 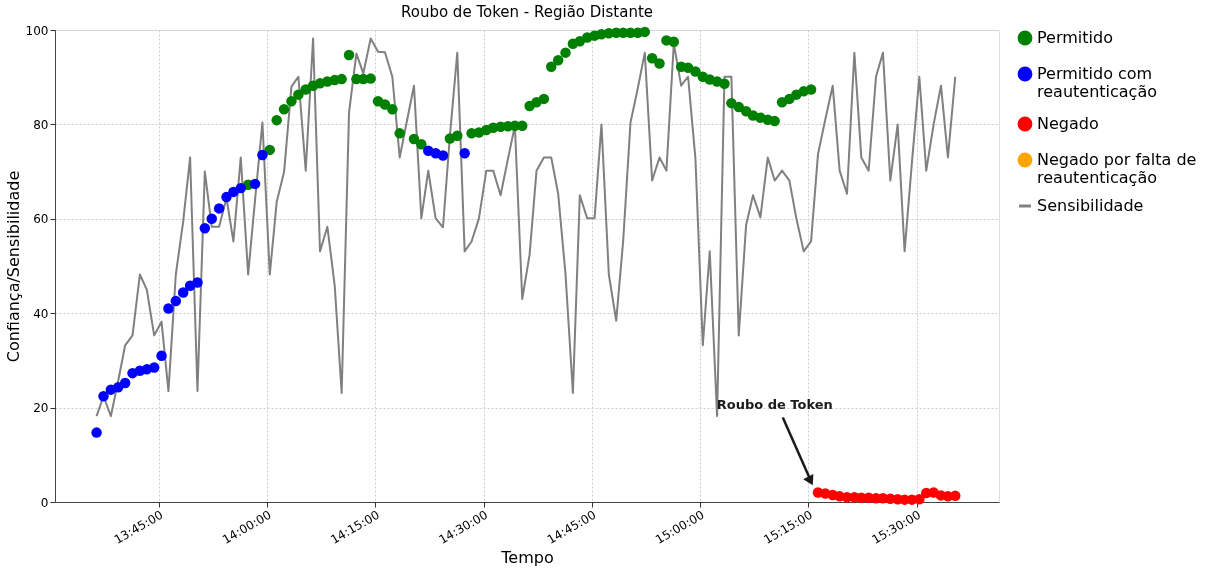 I want to click on legend-label: Permitido, so click(x=1075, y=37).